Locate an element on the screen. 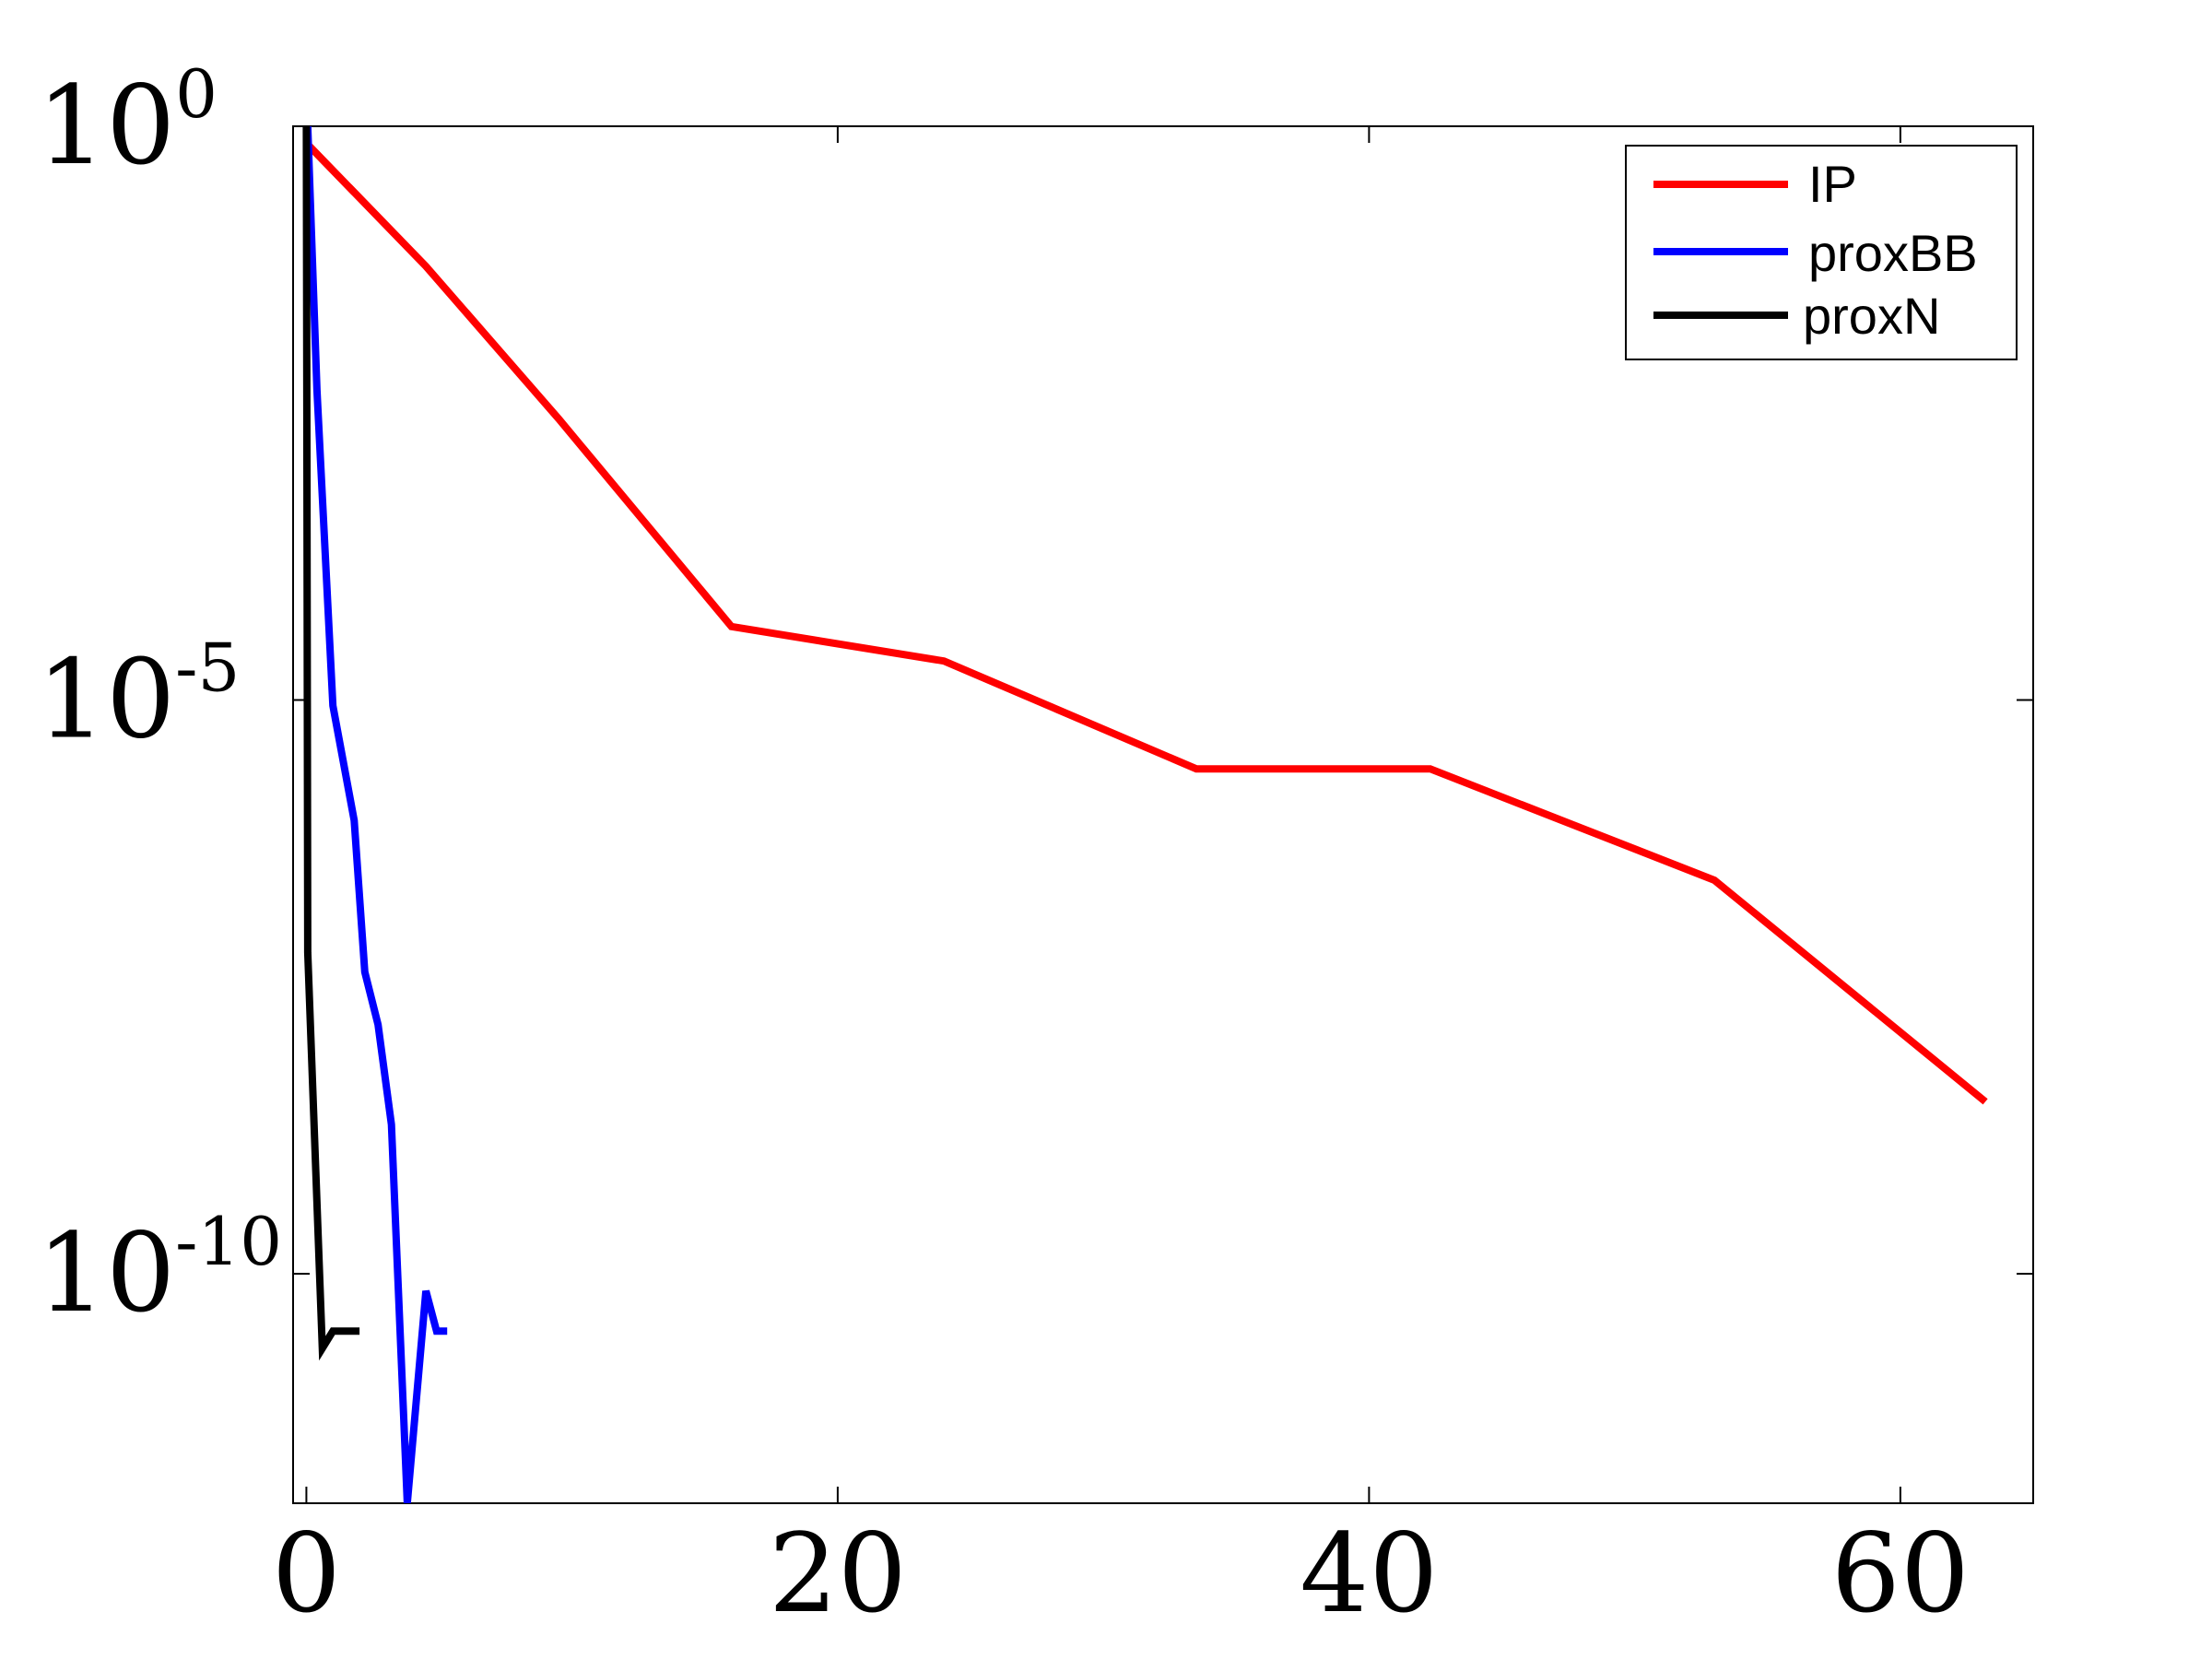 This screenshot has width=2212, height=1659. y-tick-label: 10⁰ is located at coordinates (127, 122).